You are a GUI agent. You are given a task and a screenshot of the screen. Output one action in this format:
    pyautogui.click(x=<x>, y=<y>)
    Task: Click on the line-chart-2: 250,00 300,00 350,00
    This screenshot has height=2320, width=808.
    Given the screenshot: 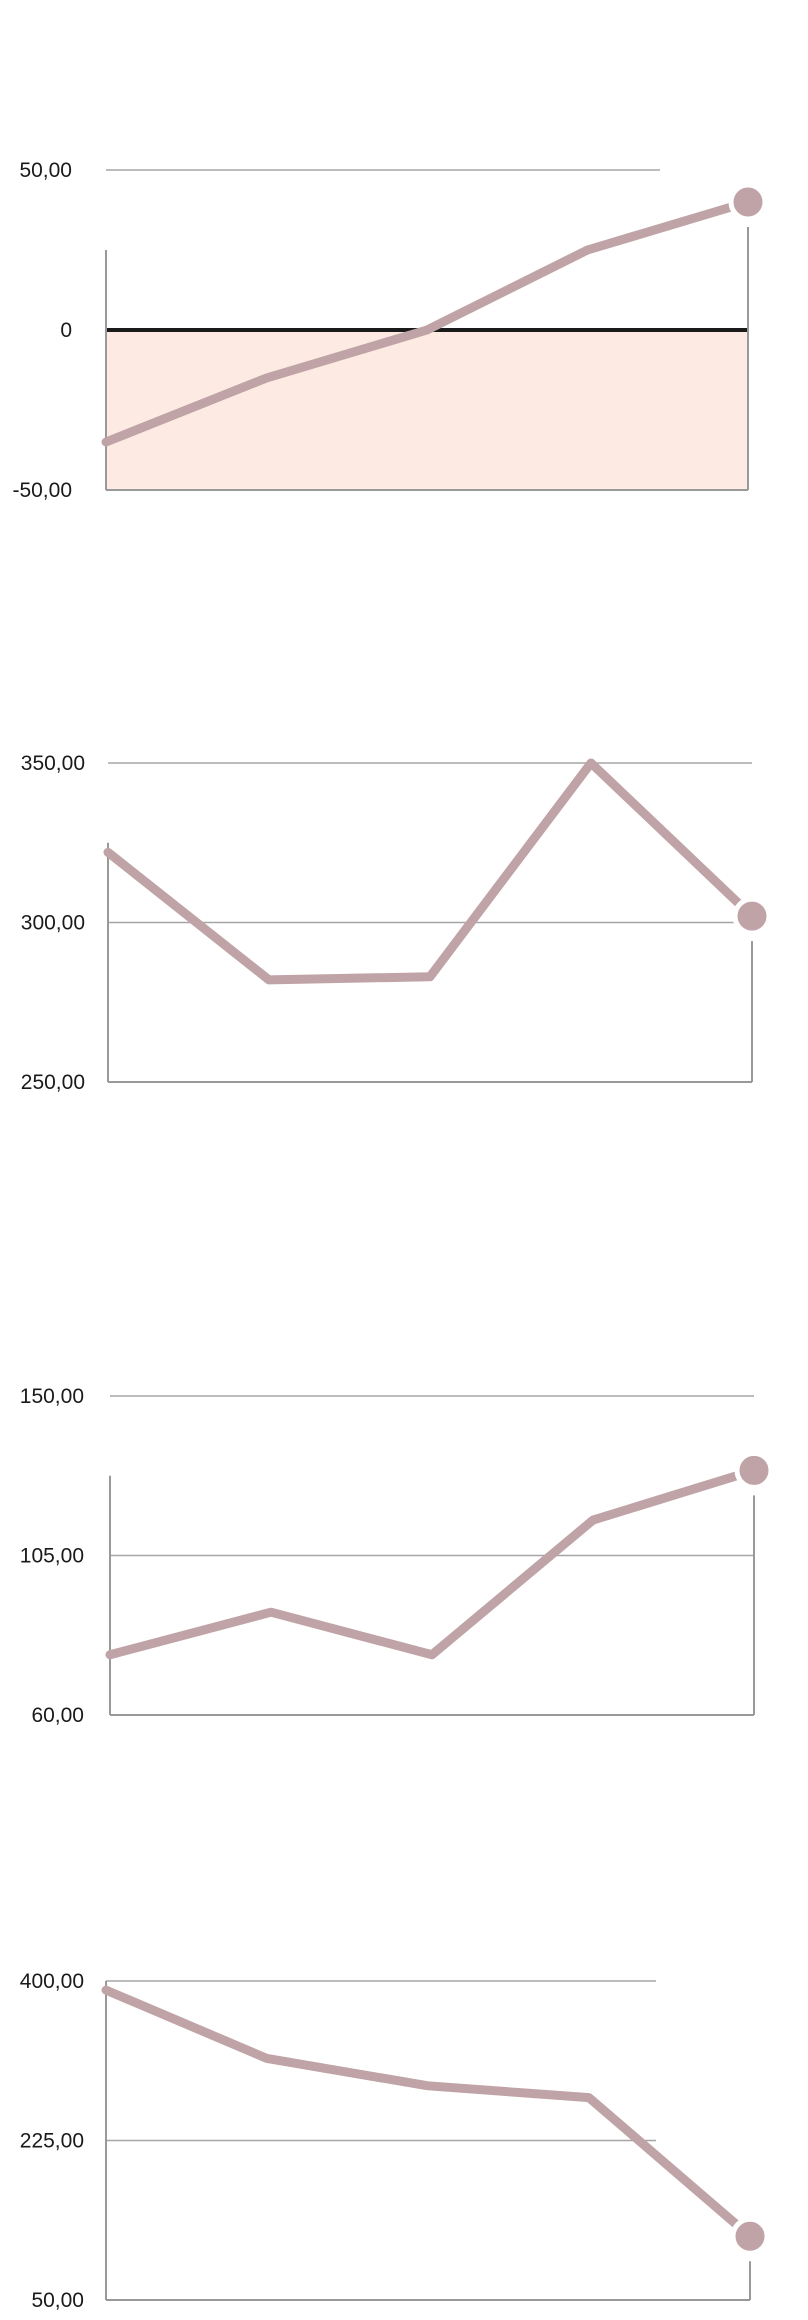 What is the action you would take?
    pyautogui.click(x=396, y=923)
    